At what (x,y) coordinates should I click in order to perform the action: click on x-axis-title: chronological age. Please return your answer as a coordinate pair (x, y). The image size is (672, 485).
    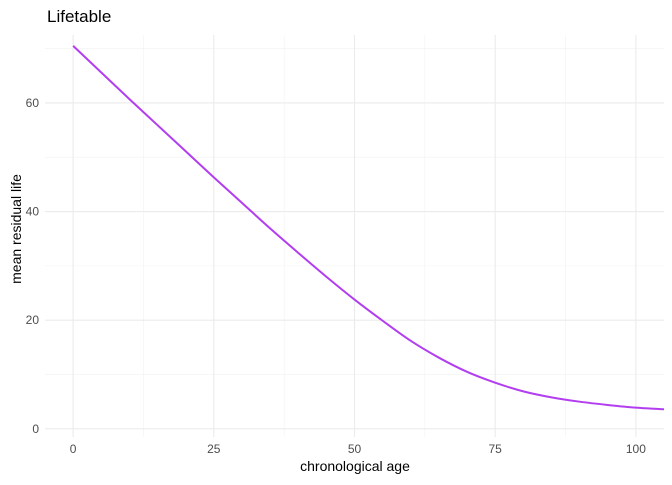
    Looking at the image, I should click on (355, 466).